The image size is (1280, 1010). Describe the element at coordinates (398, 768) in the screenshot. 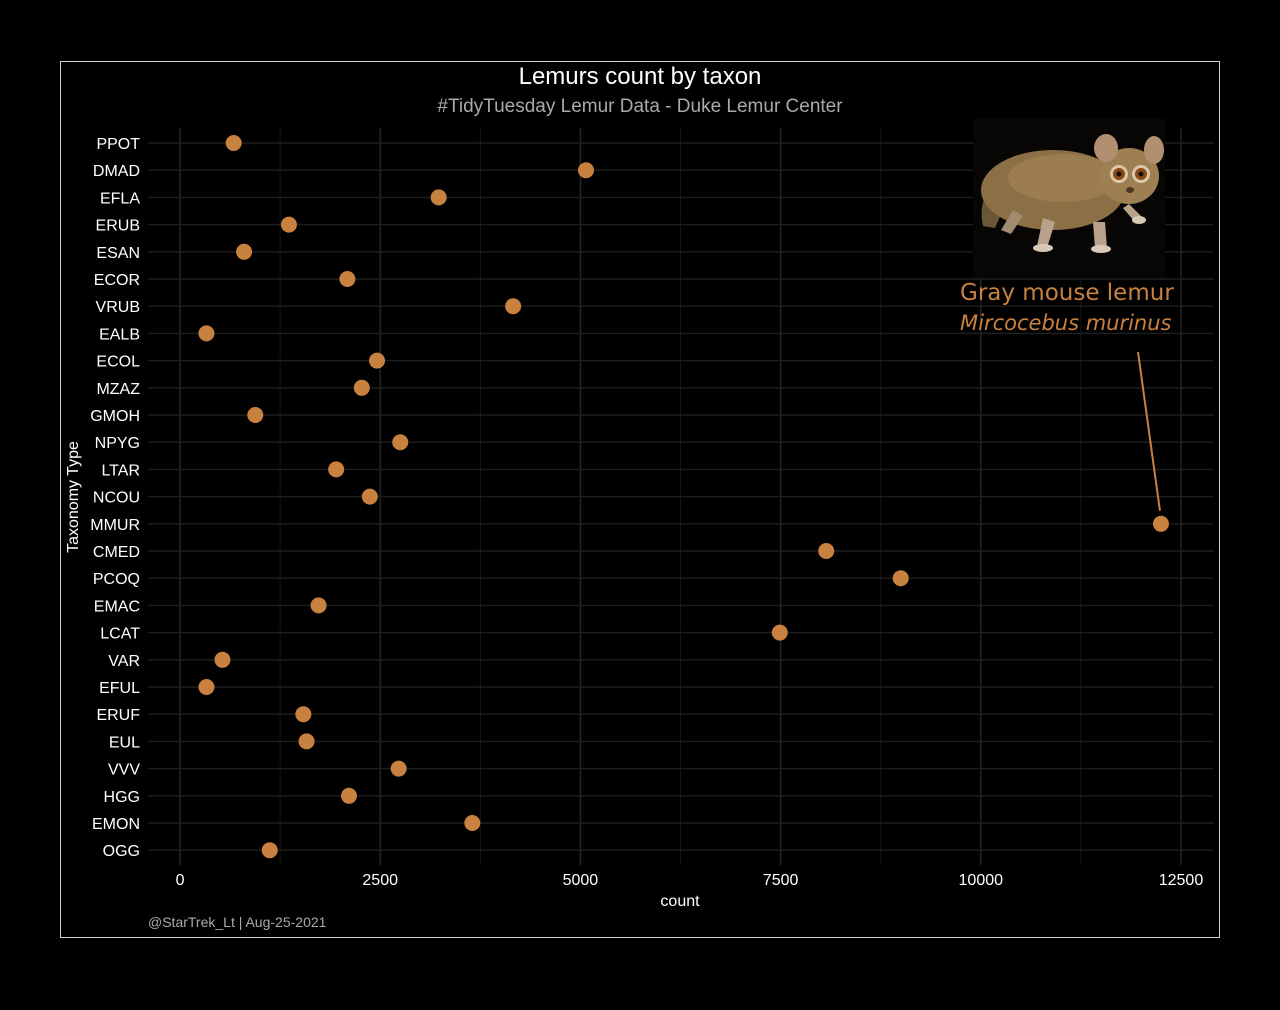

I see `data-point-vvv` at that location.